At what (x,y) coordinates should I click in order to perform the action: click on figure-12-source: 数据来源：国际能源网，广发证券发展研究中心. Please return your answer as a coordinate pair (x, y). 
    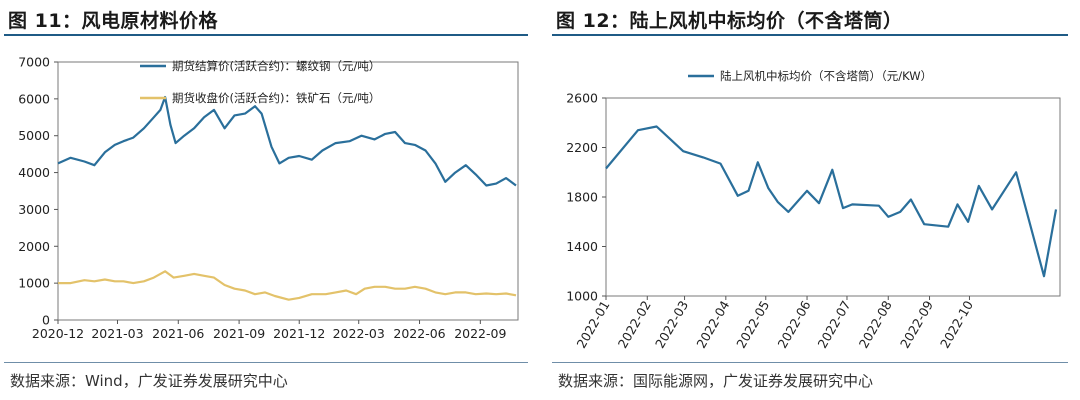
    Looking at the image, I should click on (716, 381).